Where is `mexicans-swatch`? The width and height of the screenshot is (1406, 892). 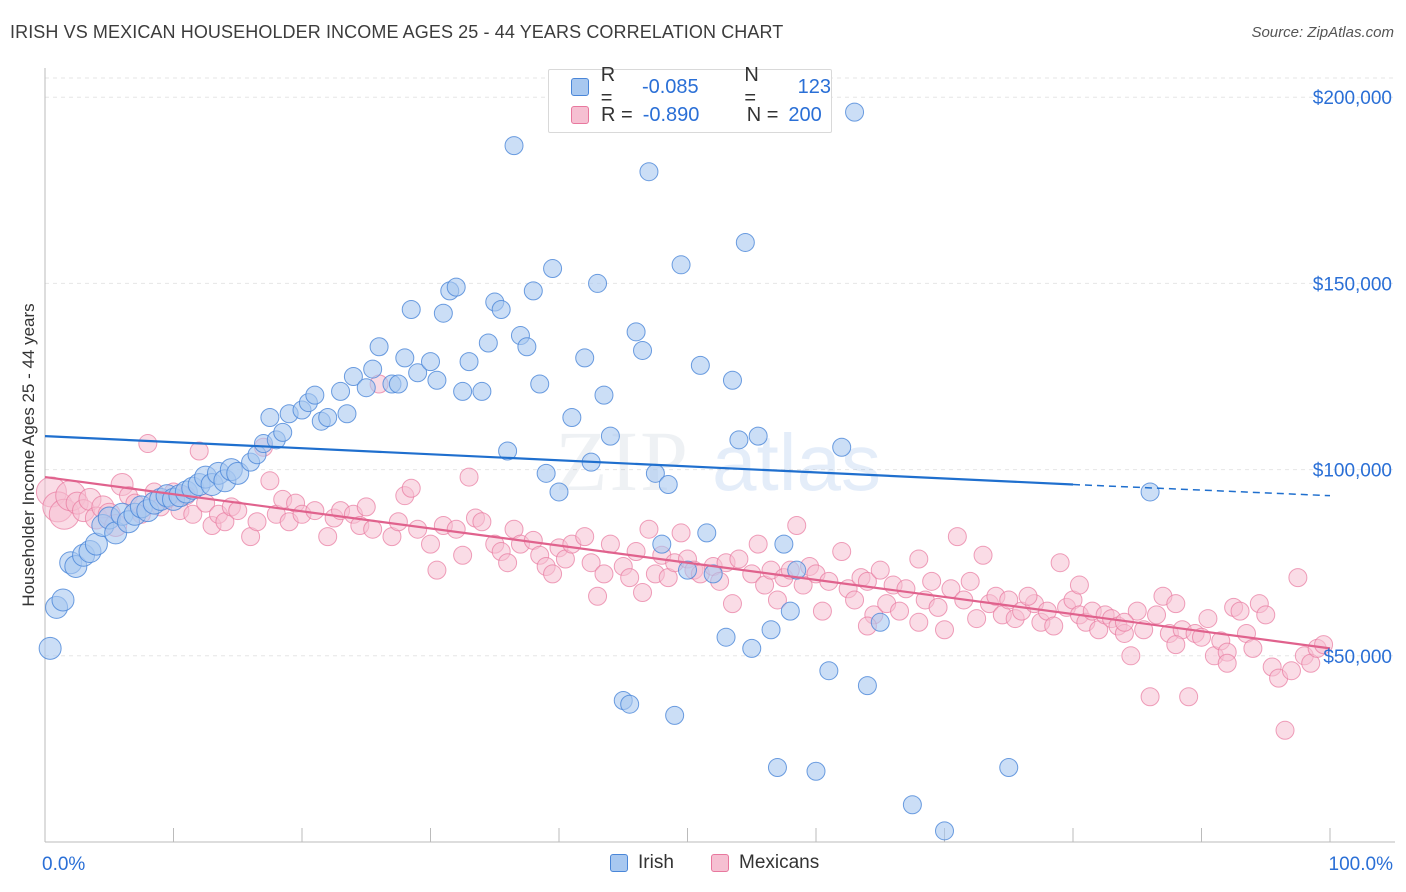
mexicans-swatch is located at coordinates (580, 115).